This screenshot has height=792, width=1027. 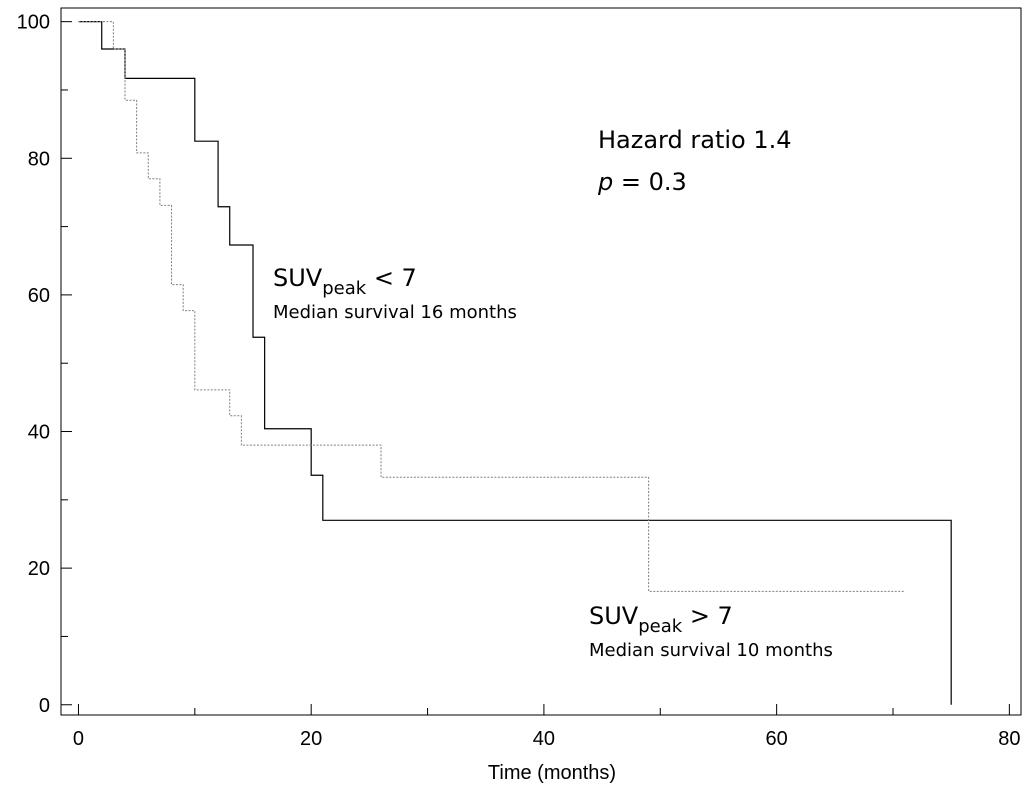 I want to click on y-tick-label: 80, so click(x=39, y=159).